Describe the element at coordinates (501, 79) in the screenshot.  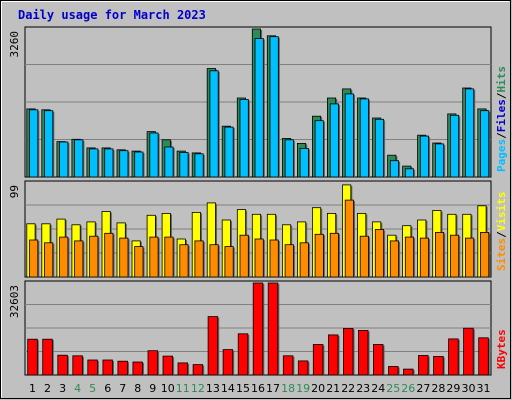
I see `legend-item-hits: Hits` at that location.